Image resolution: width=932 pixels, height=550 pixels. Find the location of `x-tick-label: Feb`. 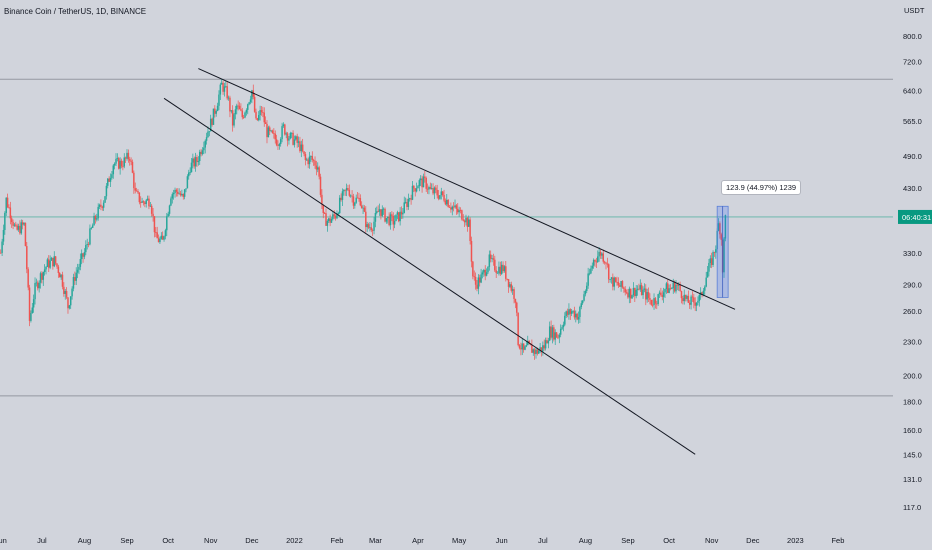

x-tick-label: Feb is located at coordinates (337, 540).